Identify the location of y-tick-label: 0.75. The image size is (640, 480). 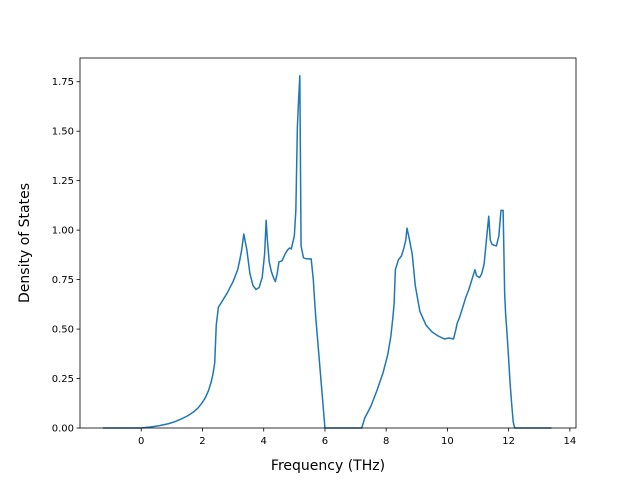
(63, 280).